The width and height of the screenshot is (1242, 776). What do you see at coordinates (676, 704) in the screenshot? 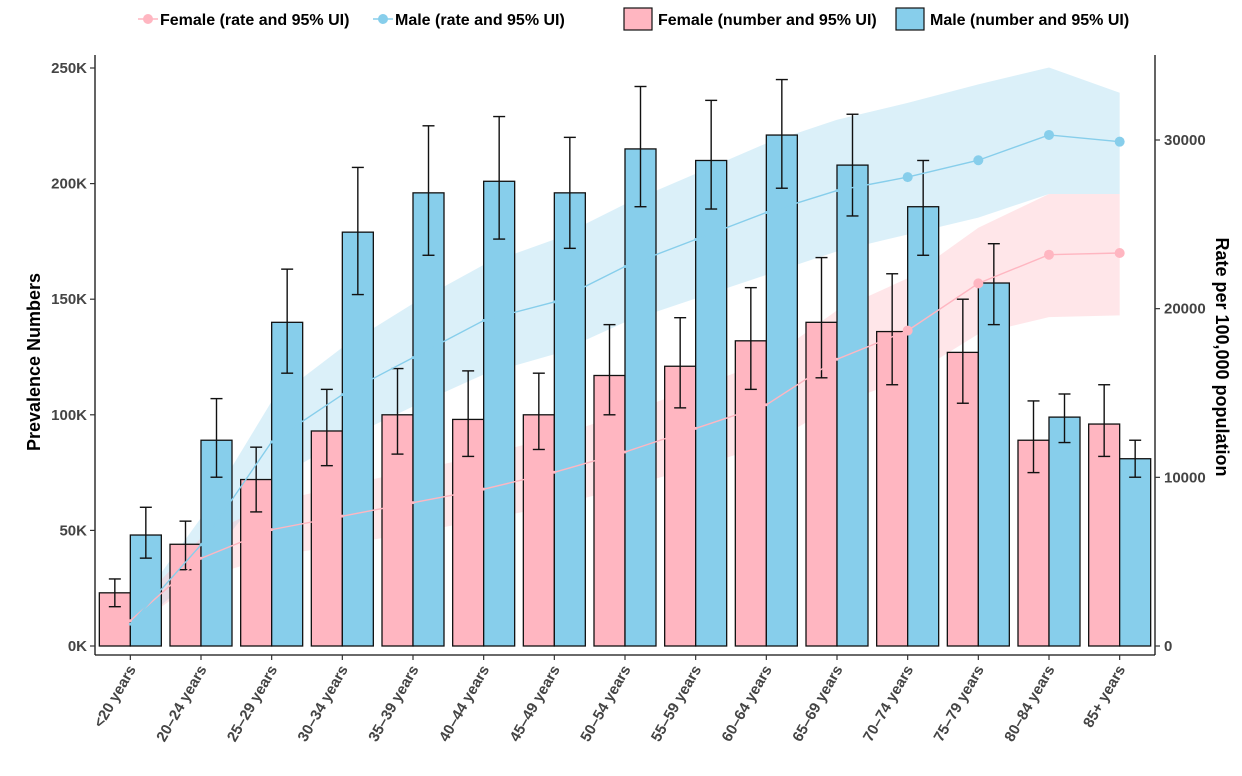
I see `x-tick-label-8: 55–59 years` at bounding box center [676, 704].